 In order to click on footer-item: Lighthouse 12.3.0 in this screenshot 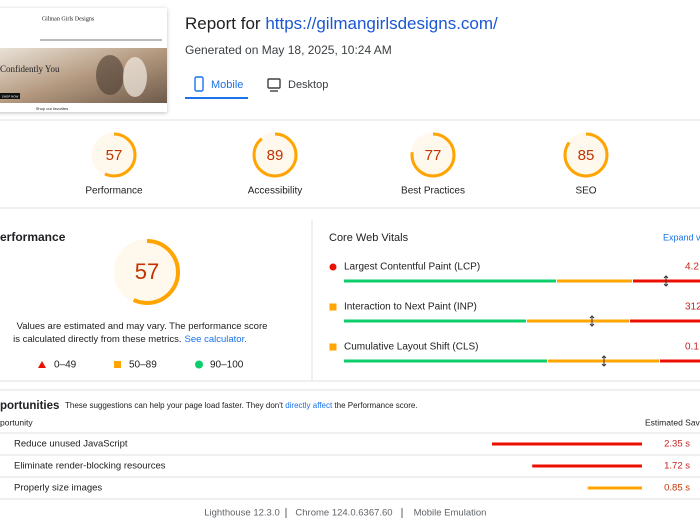, I will do `click(242, 513)`.